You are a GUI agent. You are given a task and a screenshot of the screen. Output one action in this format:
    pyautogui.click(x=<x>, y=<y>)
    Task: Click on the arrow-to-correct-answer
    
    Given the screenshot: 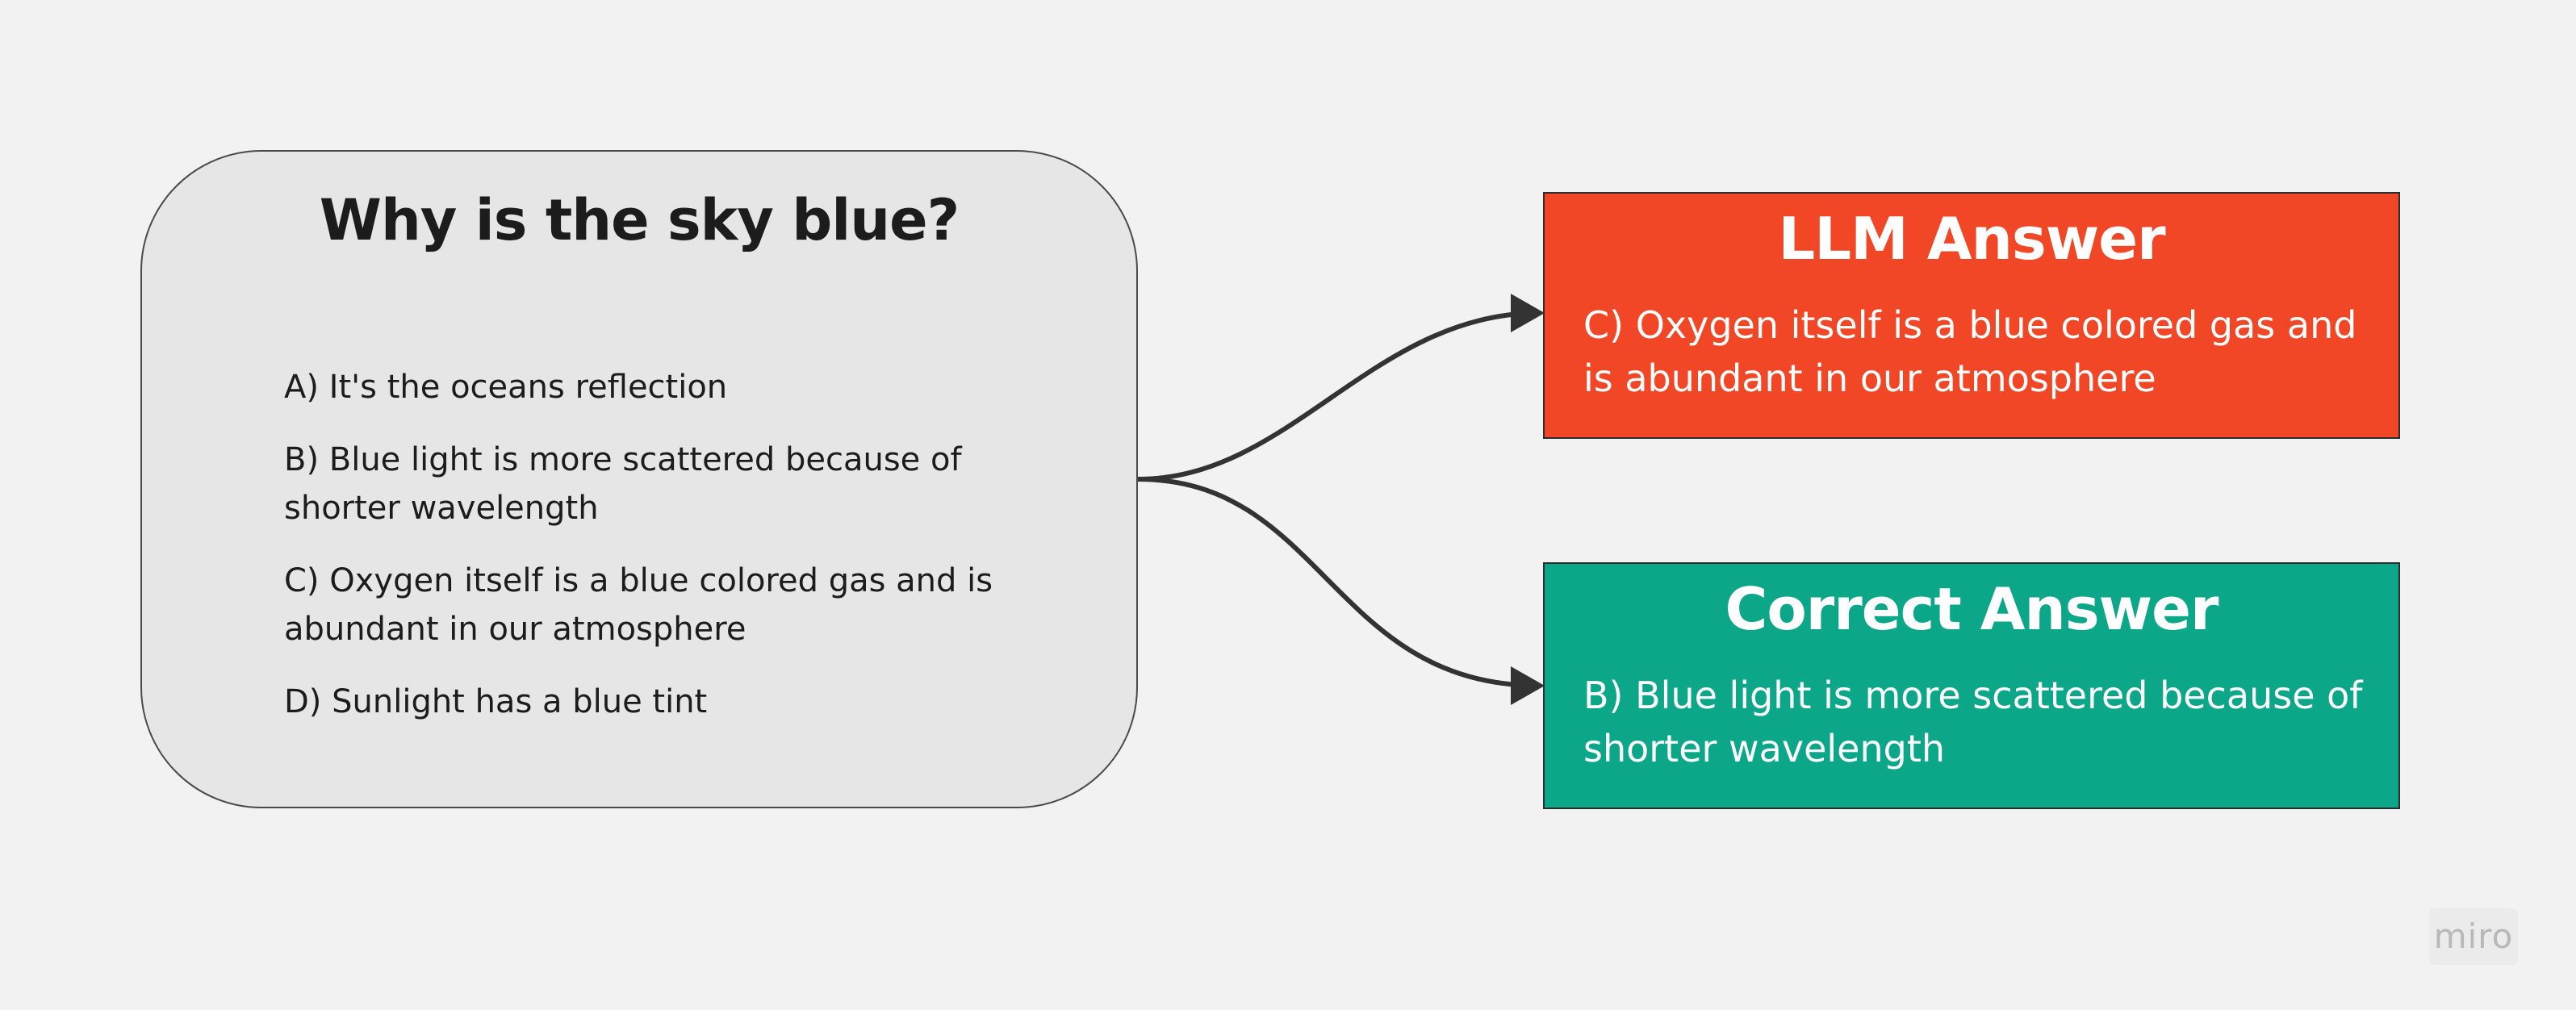 What is the action you would take?
    pyautogui.click(x=1341, y=591)
    